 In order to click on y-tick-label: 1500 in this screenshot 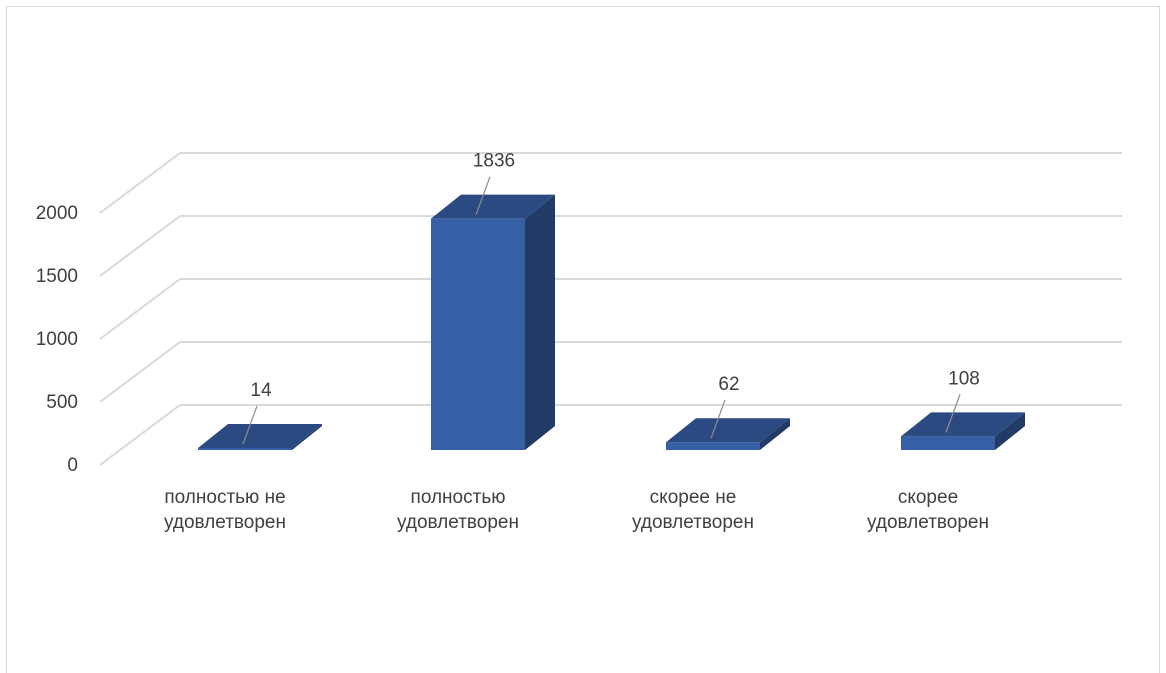, I will do `click(57, 276)`.